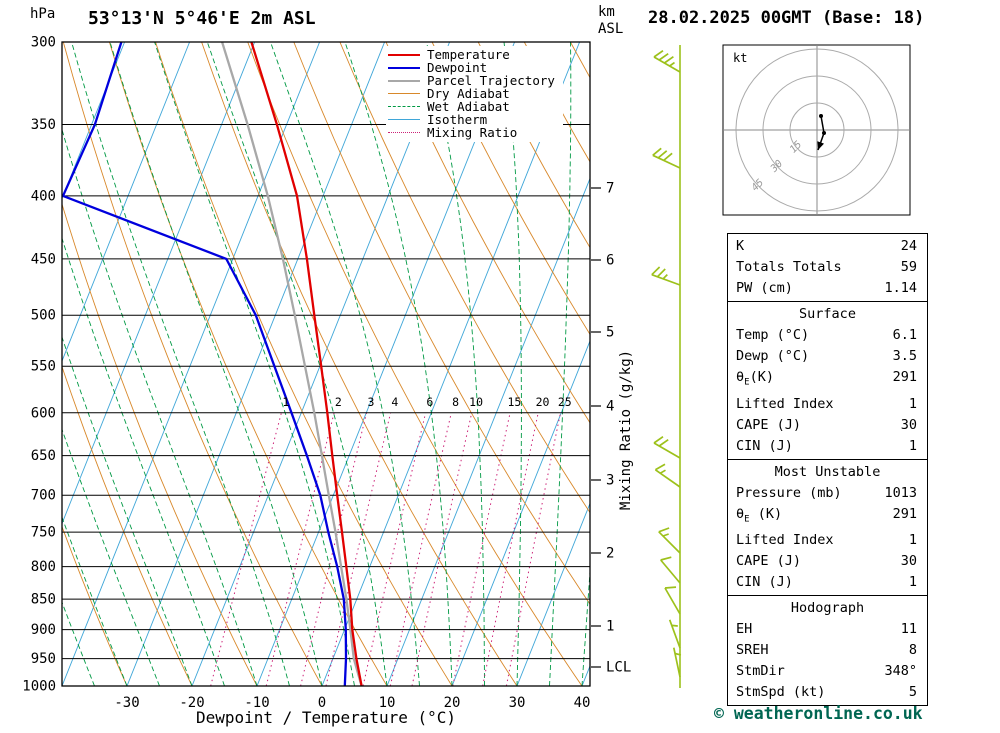 Image resolution: width=1000 pixels, height=733 pixels. What do you see at coordinates (827, 425) in the screenshot?
I see `table-row: CAPE (J) 30` at bounding box center [827, 425].